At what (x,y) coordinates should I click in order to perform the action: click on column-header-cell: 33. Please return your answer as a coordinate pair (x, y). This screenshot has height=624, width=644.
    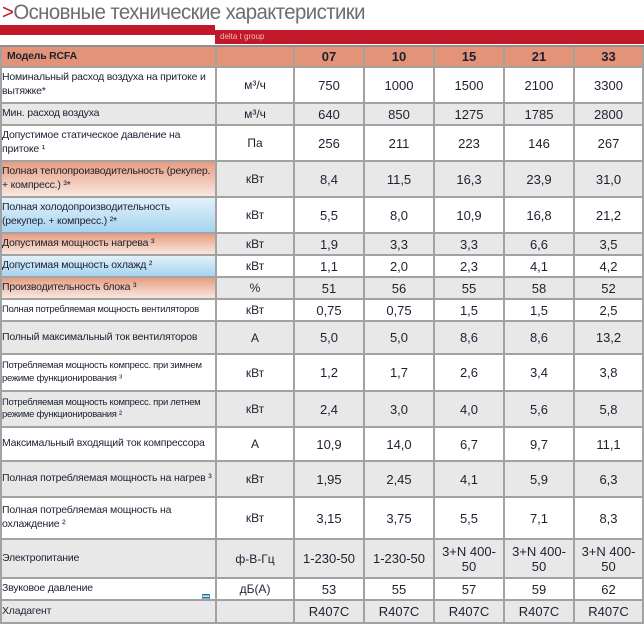
    Looking at the image, I should click on (609, 57).